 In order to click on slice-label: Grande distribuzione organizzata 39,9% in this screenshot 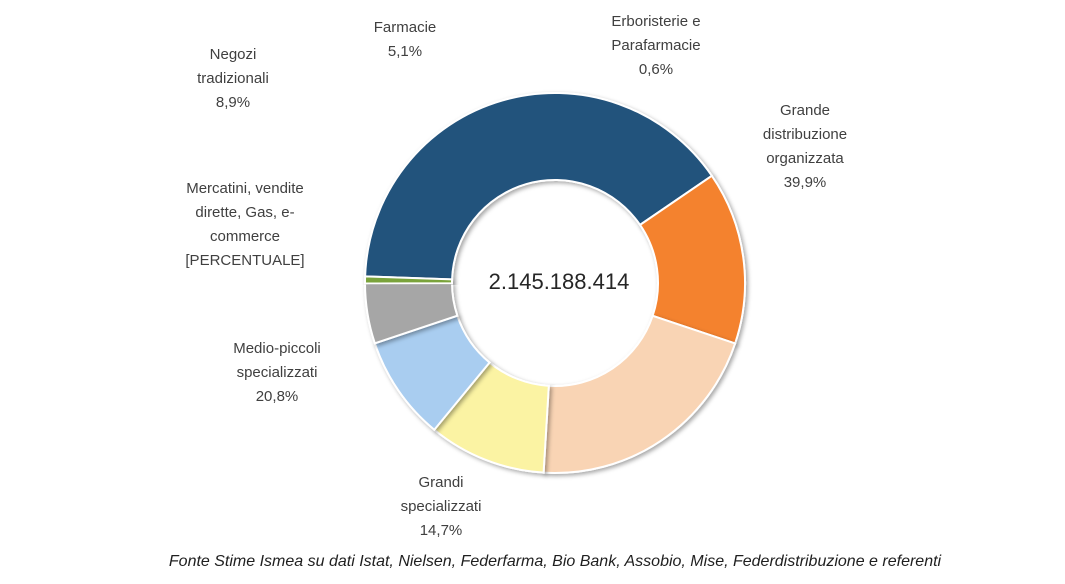, I will do `click(805, 146)`.